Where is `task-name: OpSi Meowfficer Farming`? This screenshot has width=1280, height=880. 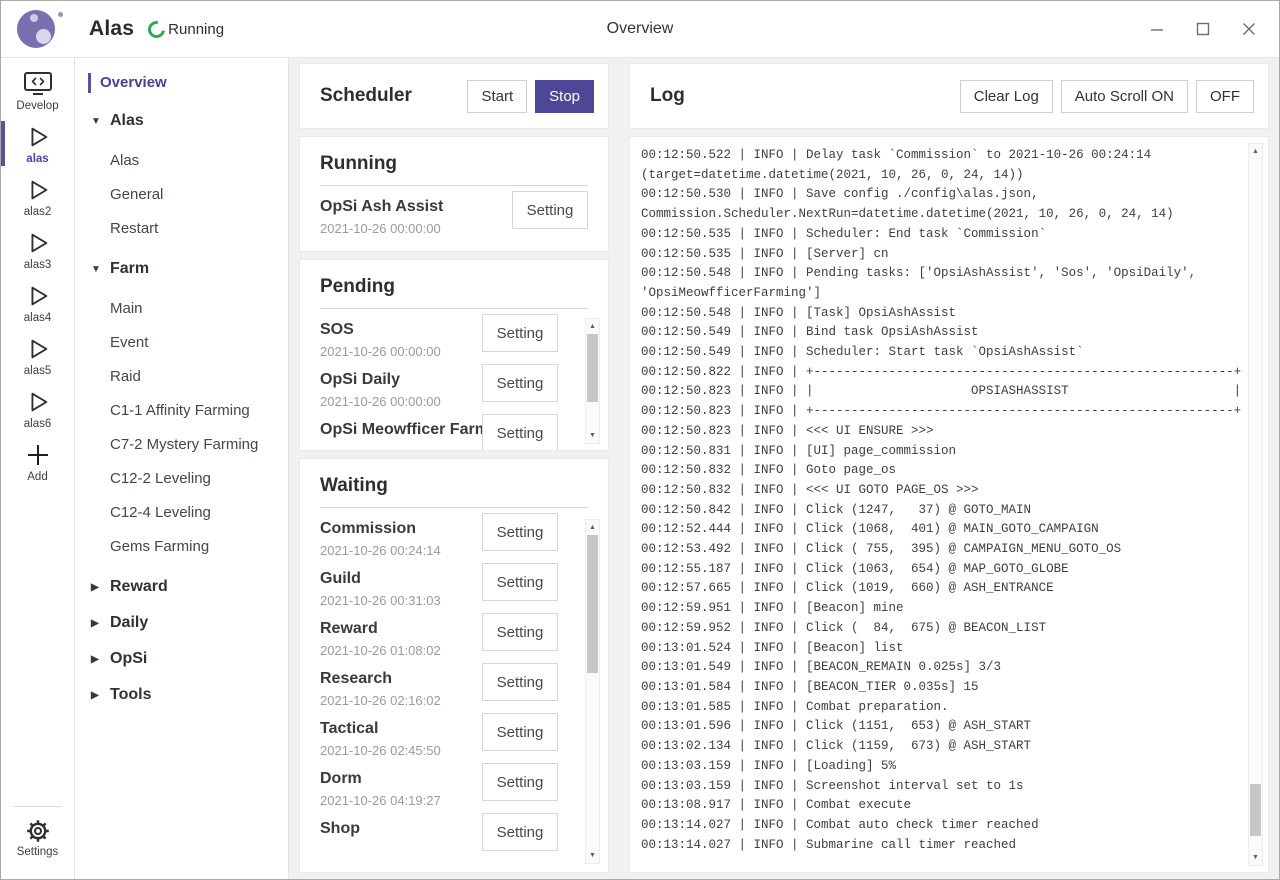 task-name: OpSi Meowfficer Farming is located at coordinates (416, 429).